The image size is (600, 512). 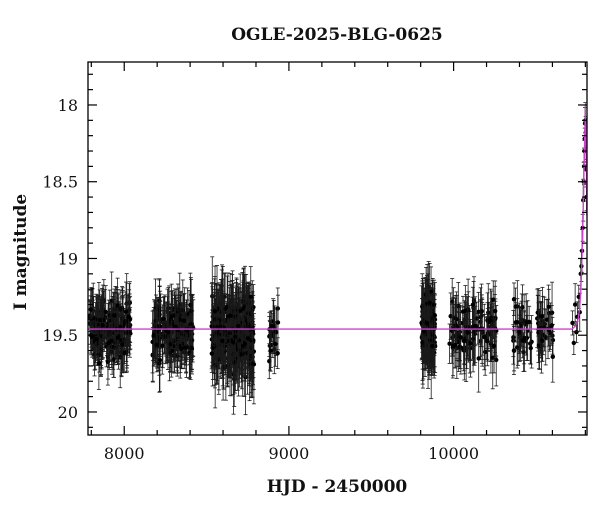 What do you see at coordinates (60, 335) in the screenshot?
I see `y-tick-label: 19.5` at bounding box center [60, 335].